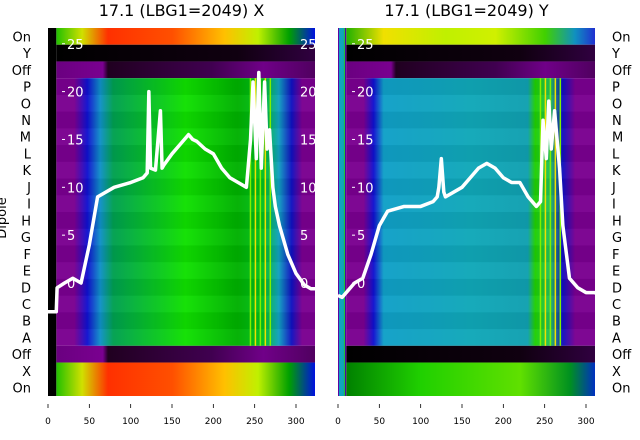 The image size is (640, 440). I want to click on profile-ytick-label: 25, so click(75, 45).